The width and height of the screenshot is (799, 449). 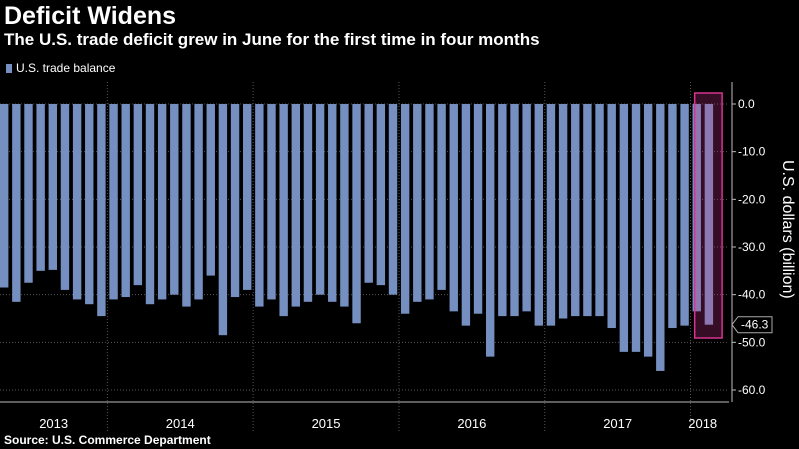 What do you see at coordinates (66, 68) in the screenshot?
I see `legend-label: U.S. trade balance` at bounding box center [66, 68].